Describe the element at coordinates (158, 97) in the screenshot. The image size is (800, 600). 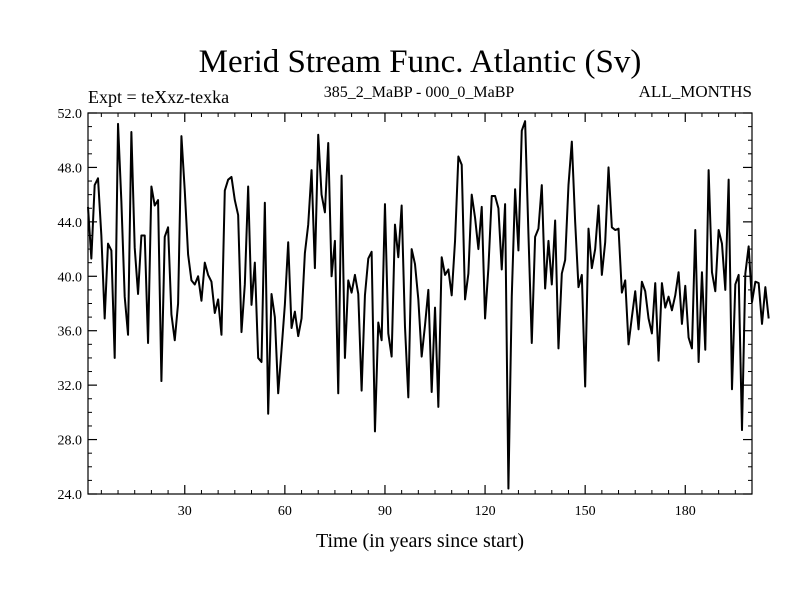
I see `experiment-label: Expt = teXxz-texka` at that location.